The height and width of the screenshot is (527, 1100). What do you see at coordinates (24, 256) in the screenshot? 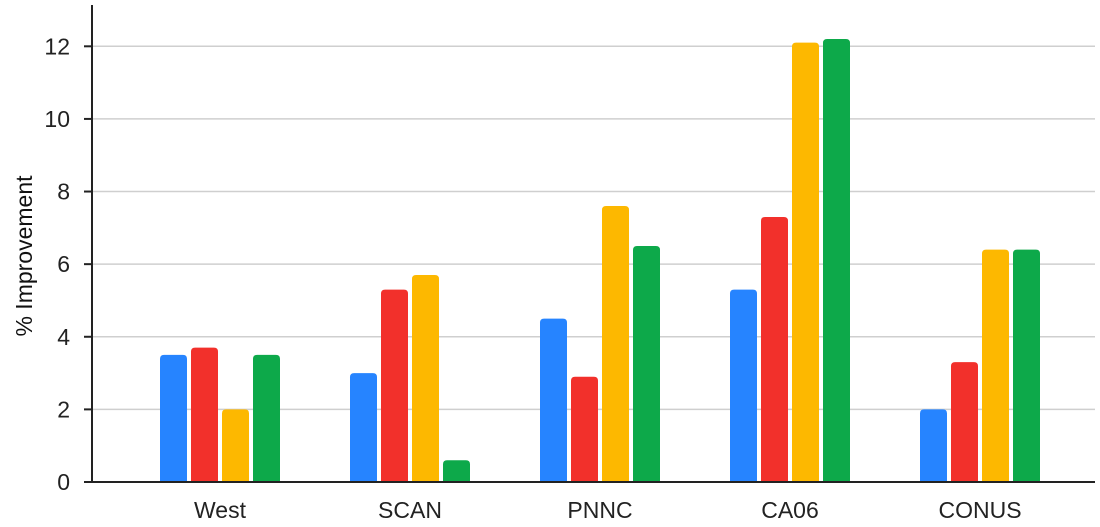
I see `y-axis-title: % Improvement` at bounding box center [24, 256].